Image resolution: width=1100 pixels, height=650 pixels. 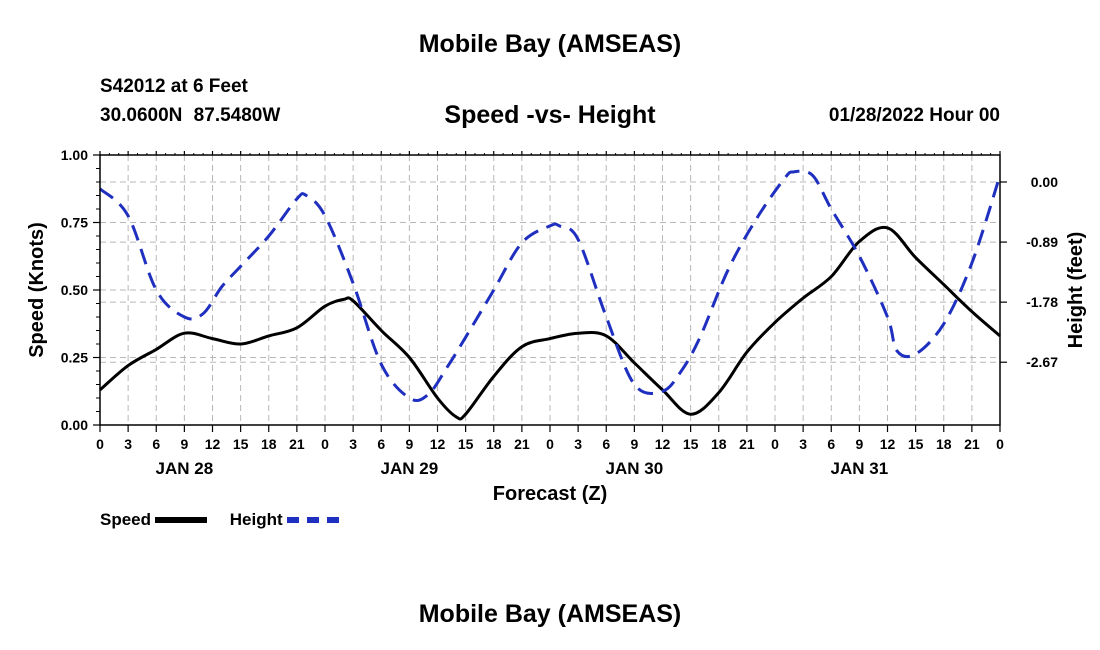 I want to click on forecast-datetime: 01/28/2022 Hour 00, so click(x=914, y=115).